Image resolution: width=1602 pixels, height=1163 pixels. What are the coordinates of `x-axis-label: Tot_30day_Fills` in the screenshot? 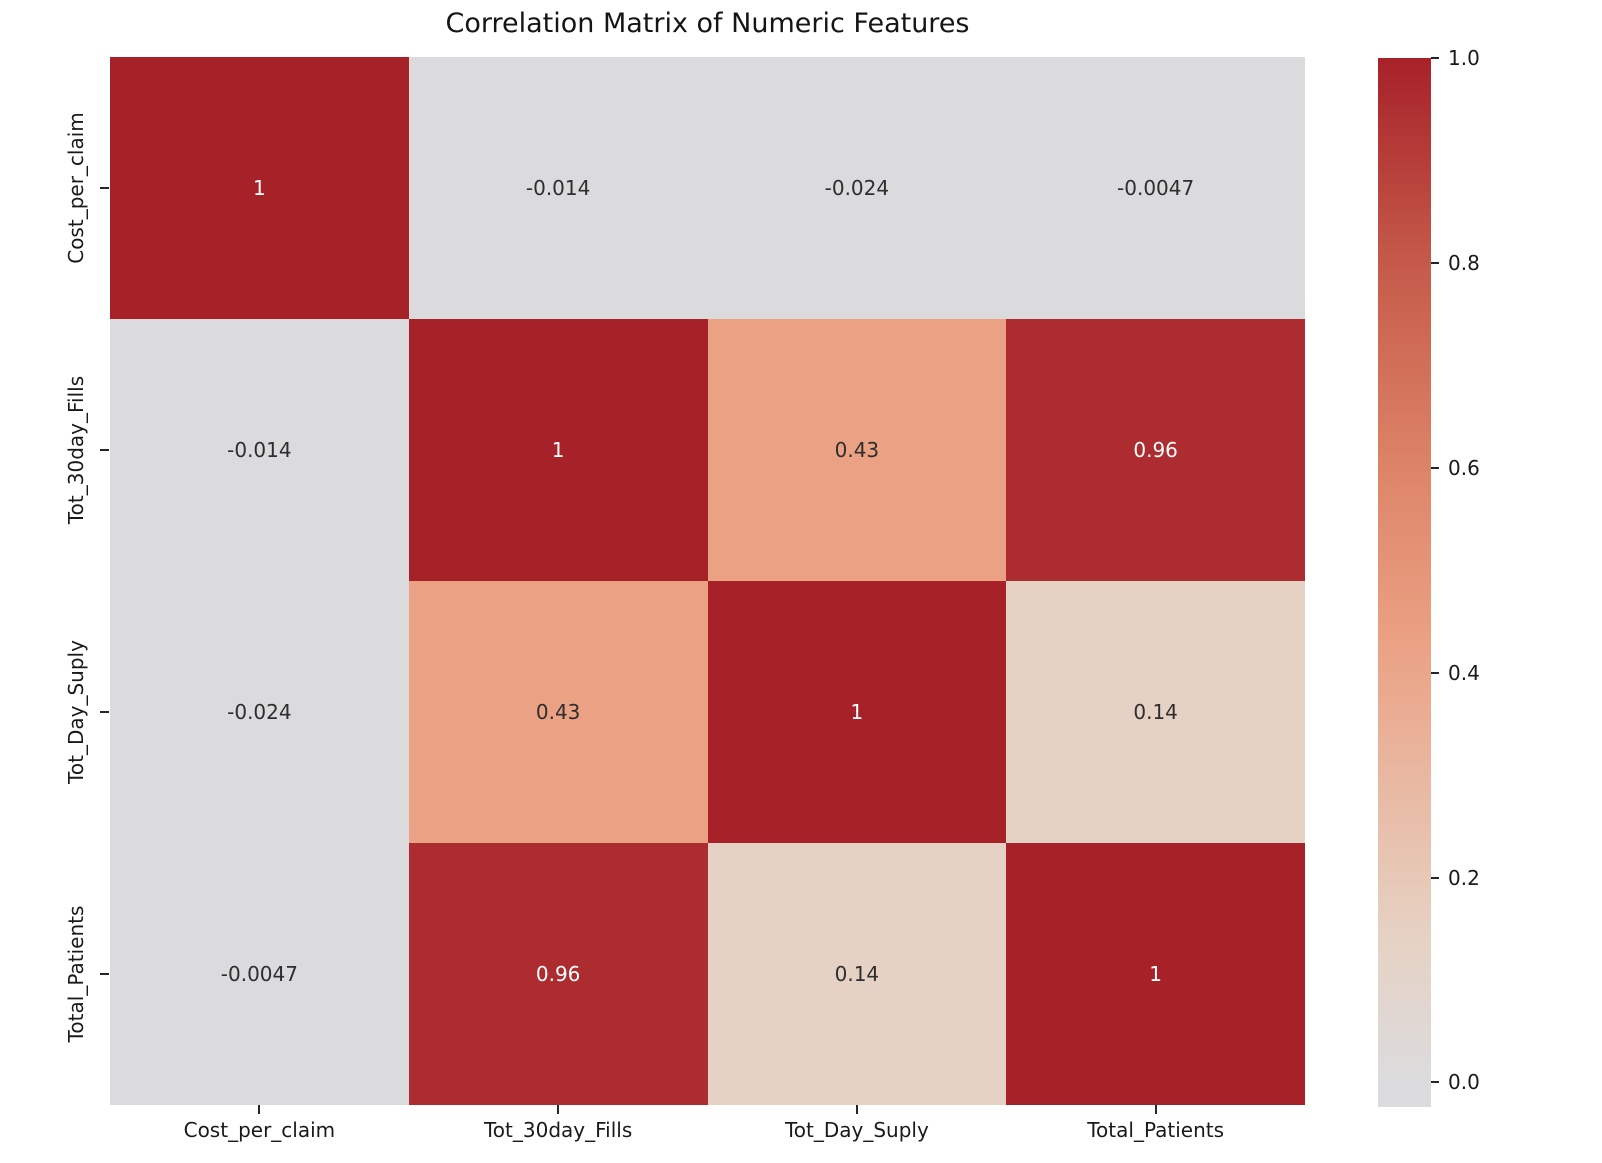 It's located at (558, 1130).